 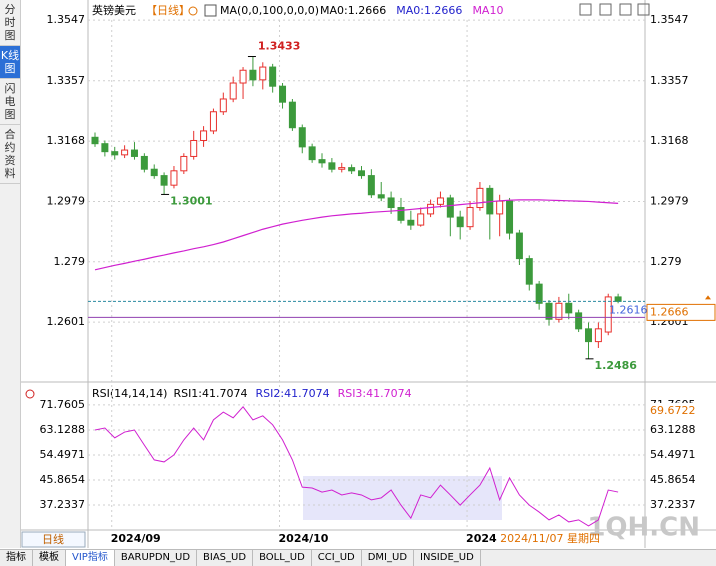 I want to click on side-tab: 分时图, so click(x=10, y=23).